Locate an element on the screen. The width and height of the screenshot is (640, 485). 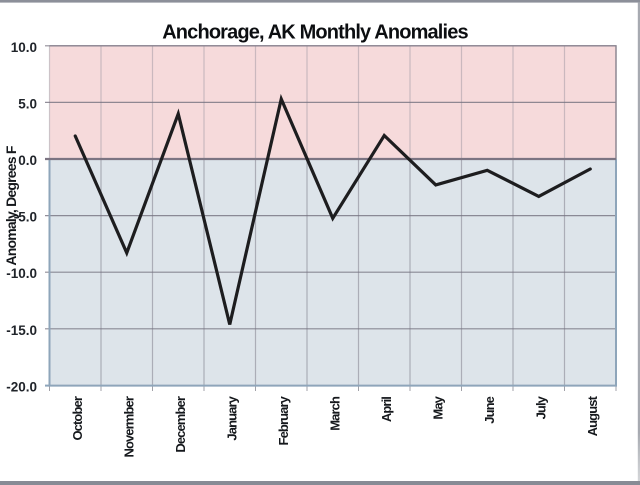
svg-text: Novermber is located at coordinates (128, 426).